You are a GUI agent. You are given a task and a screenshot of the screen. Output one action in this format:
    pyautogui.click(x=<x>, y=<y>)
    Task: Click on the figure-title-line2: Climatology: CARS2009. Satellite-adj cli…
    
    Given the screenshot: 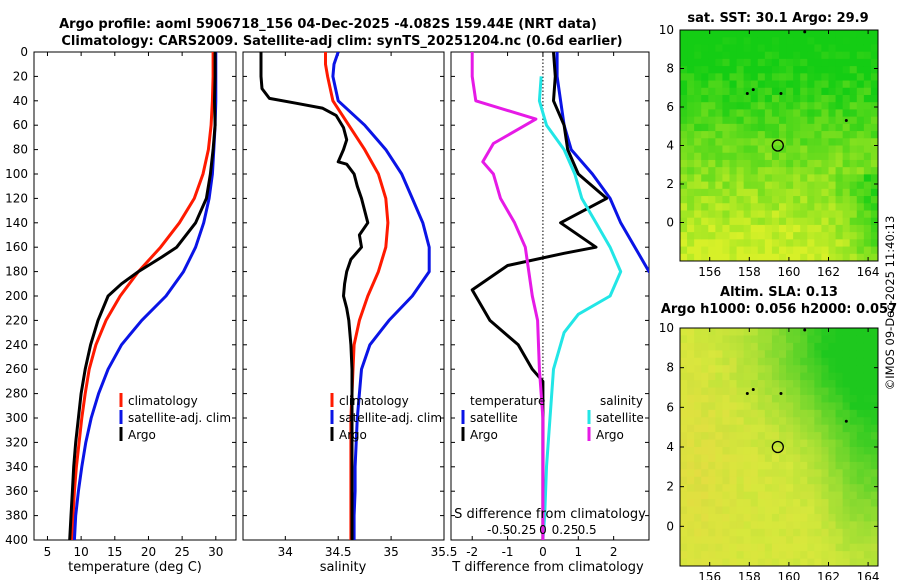 What is the action you would take?
    pyautogui.click(x=341, y=41)
    